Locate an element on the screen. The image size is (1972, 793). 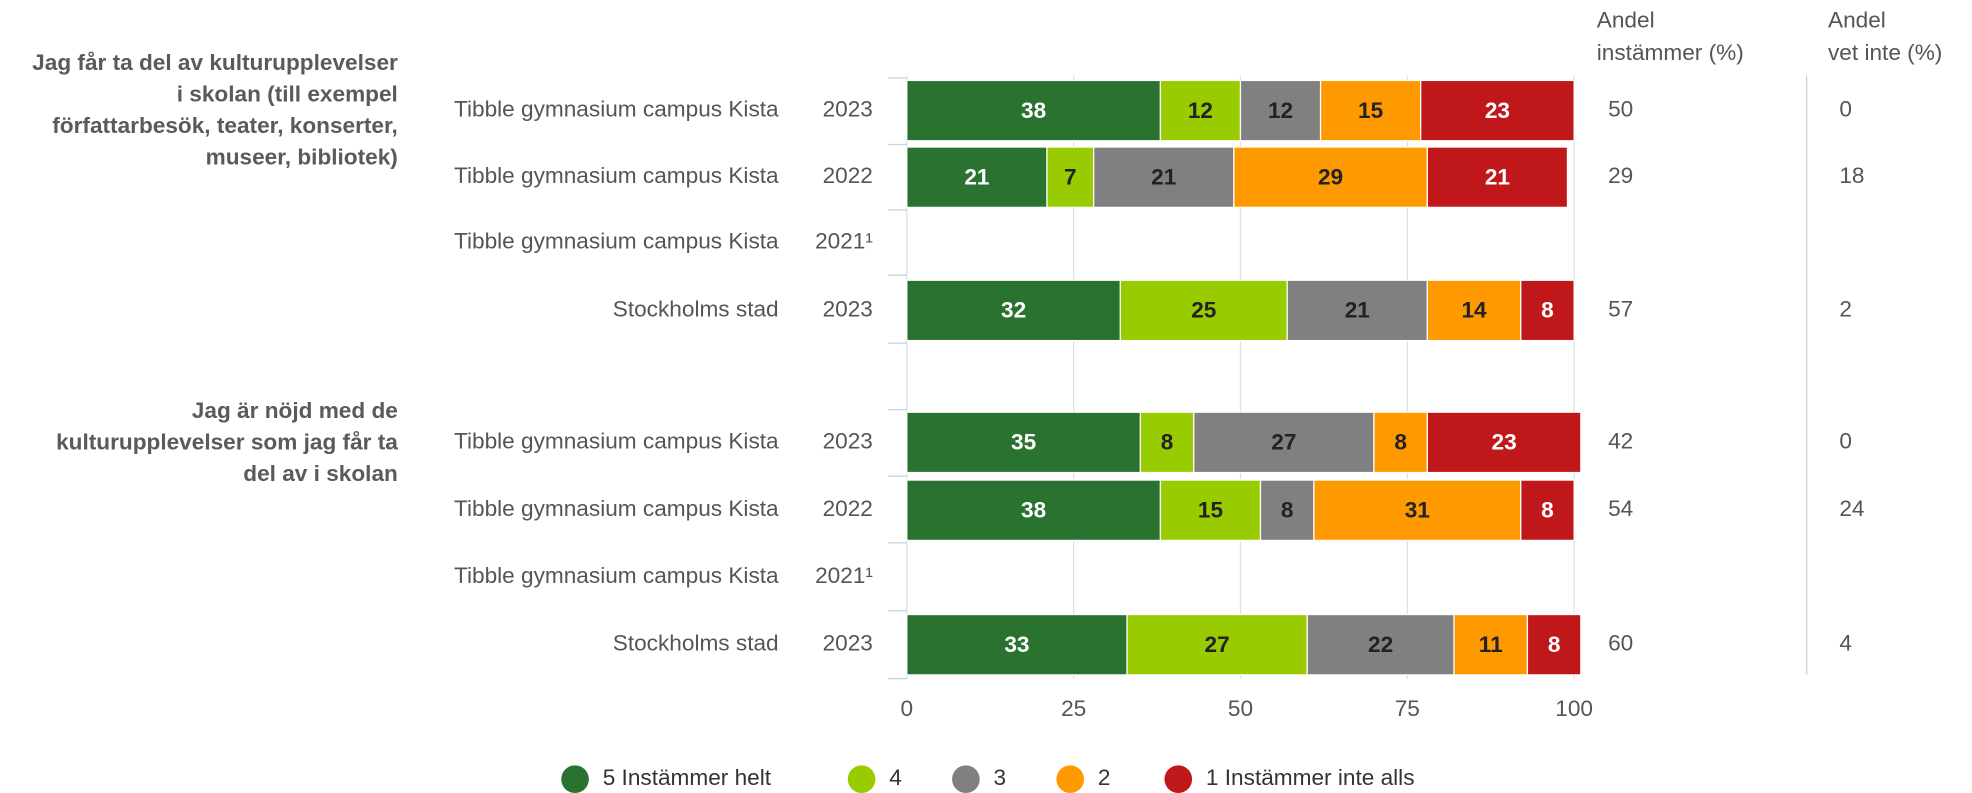
segment-label: 29 is located at coordinates (1330, 176).